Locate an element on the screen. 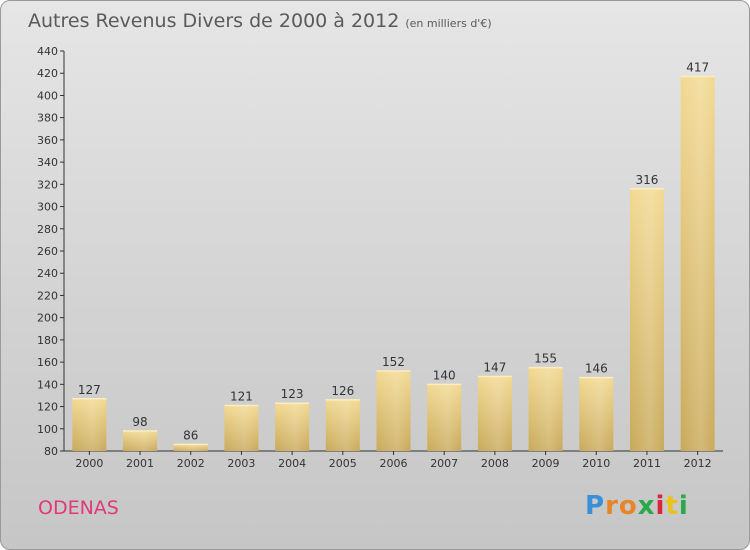 The height and width of the screenshot is (550, 750). y-tick-label: 340 is located at coordinates (47, 162).